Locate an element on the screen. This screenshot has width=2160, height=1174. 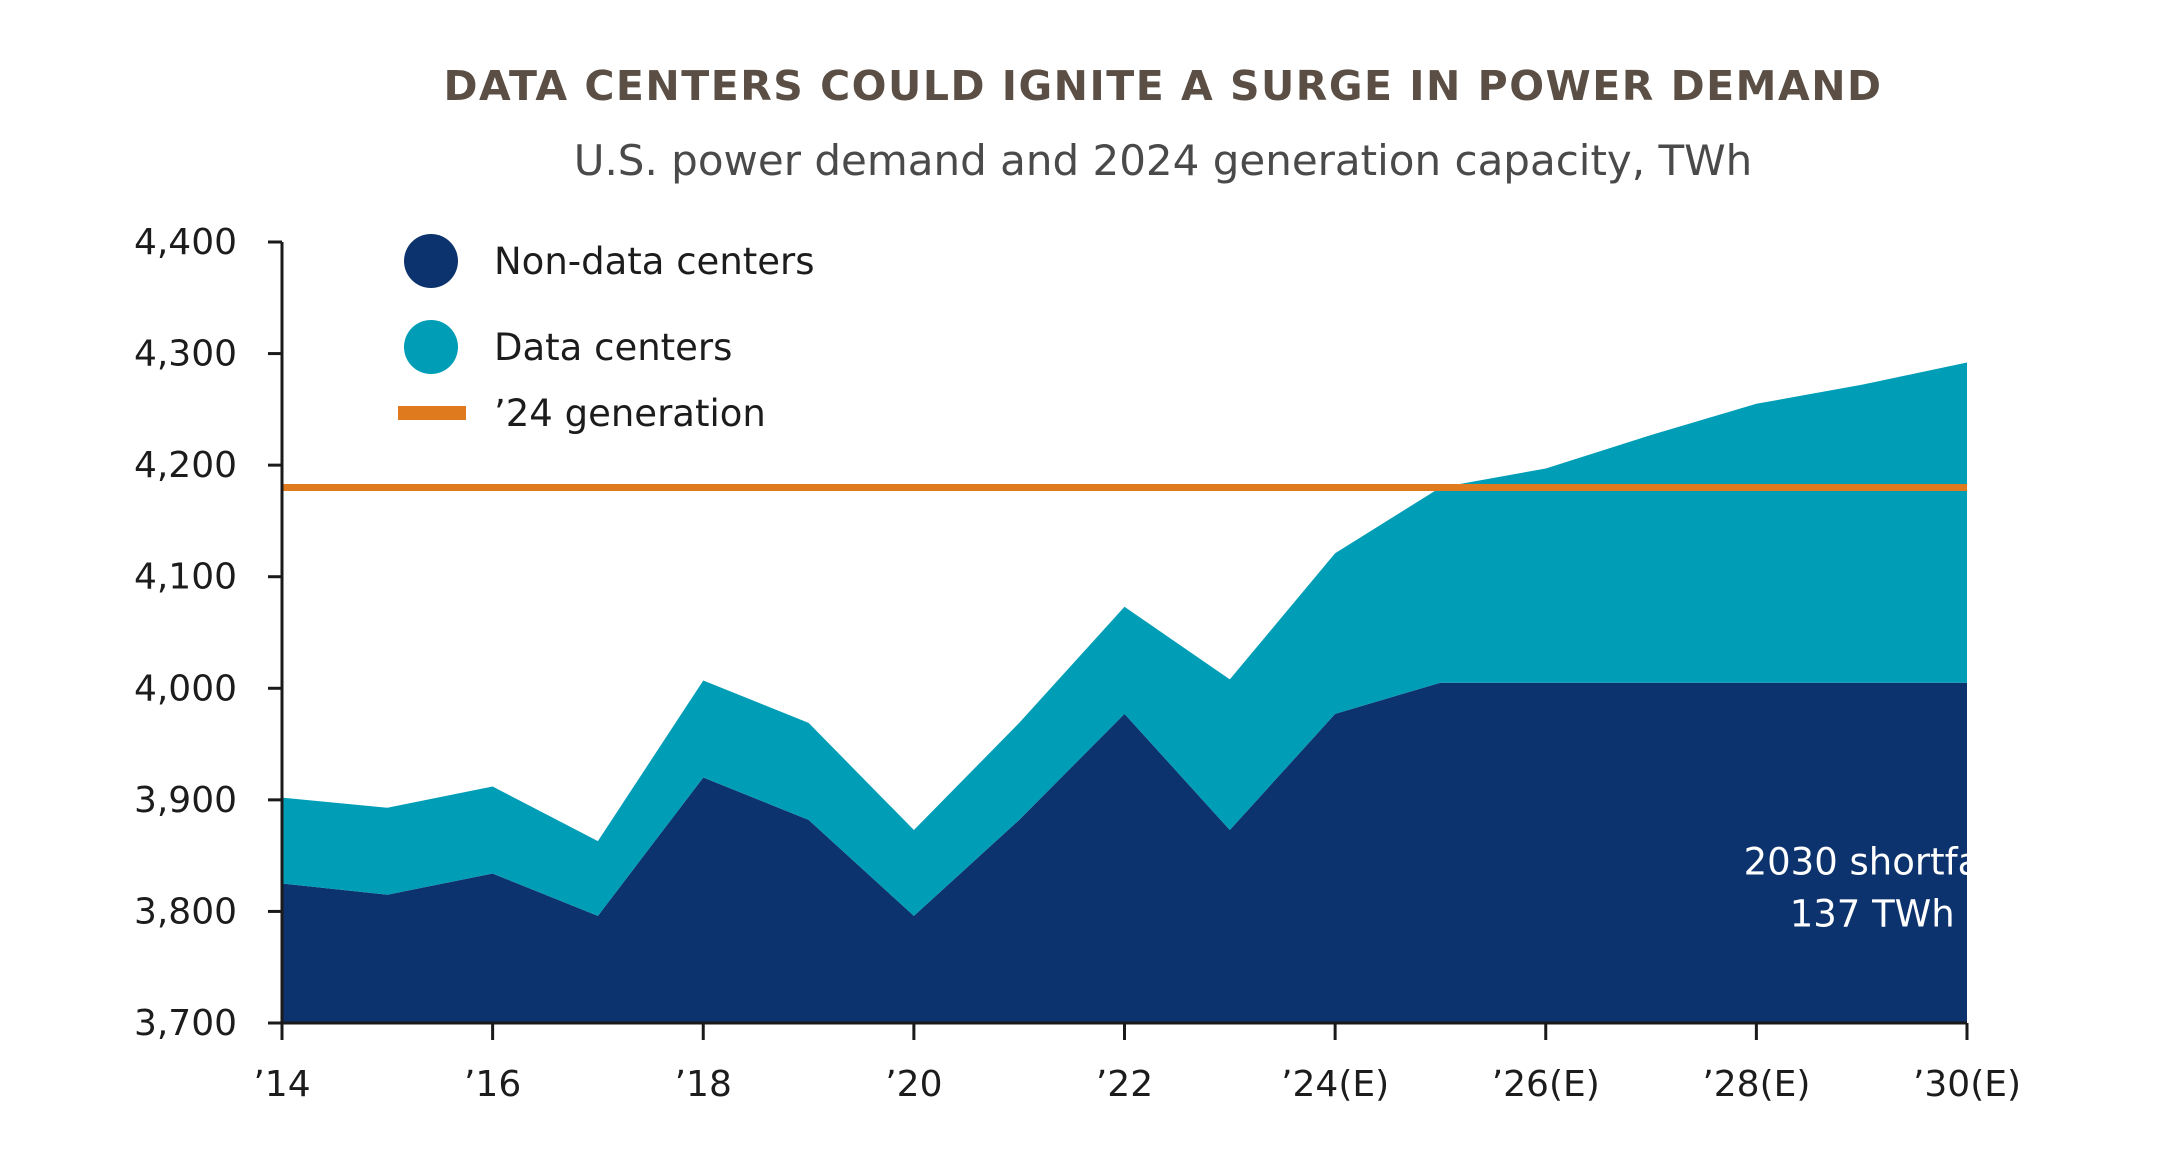
y-tick-label: 4,300 is located at coordinates (185, 354).